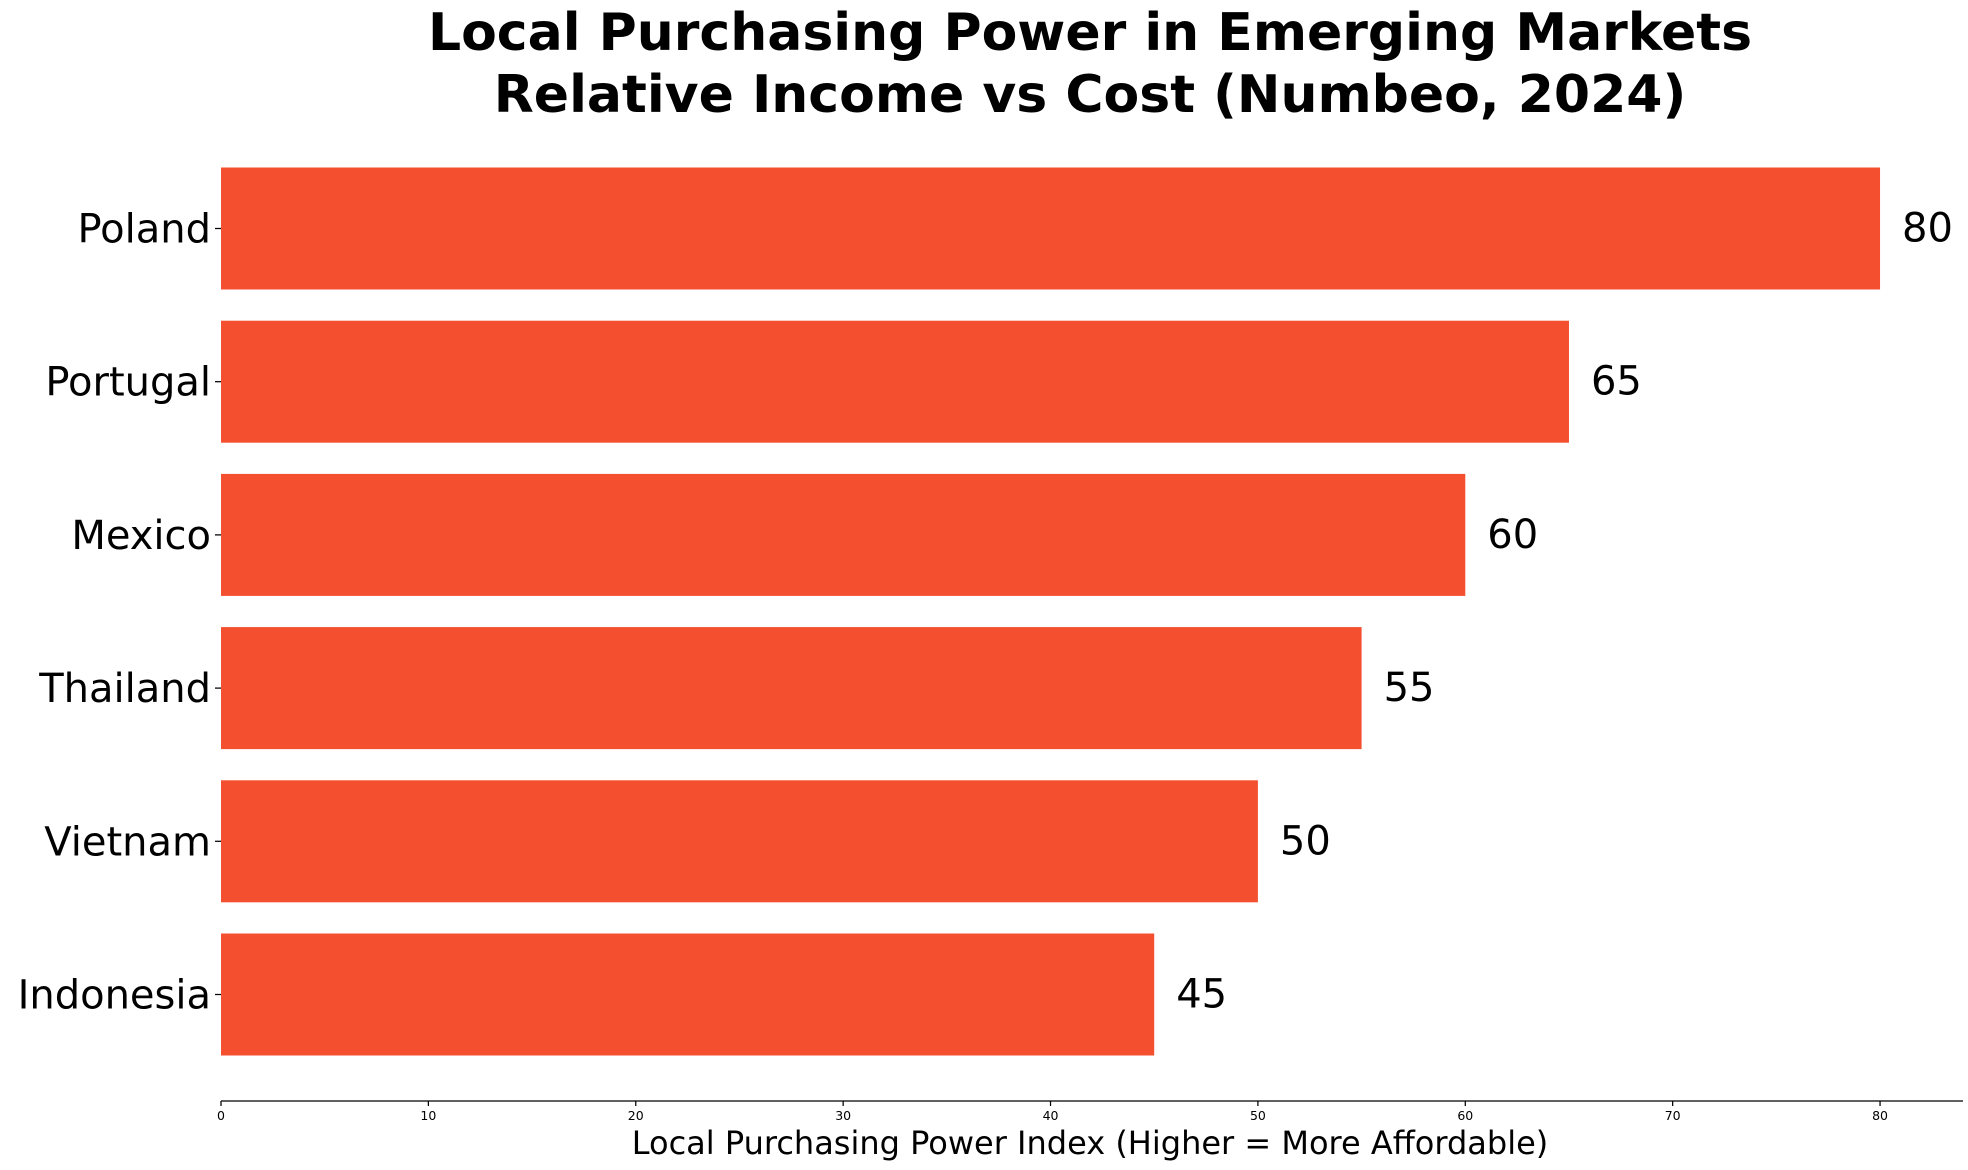  What do you see at coordinates (127, 842) in the screenshot?
I see `y-tick-label-vietnam: Vietnam` at bounding box center [127, 842].